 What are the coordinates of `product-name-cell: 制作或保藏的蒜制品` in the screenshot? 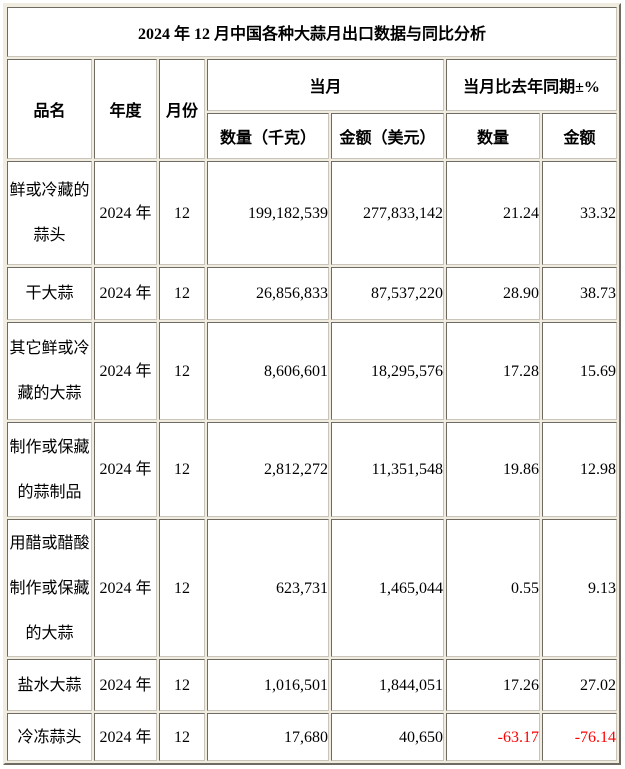 It's located at (49, 469).